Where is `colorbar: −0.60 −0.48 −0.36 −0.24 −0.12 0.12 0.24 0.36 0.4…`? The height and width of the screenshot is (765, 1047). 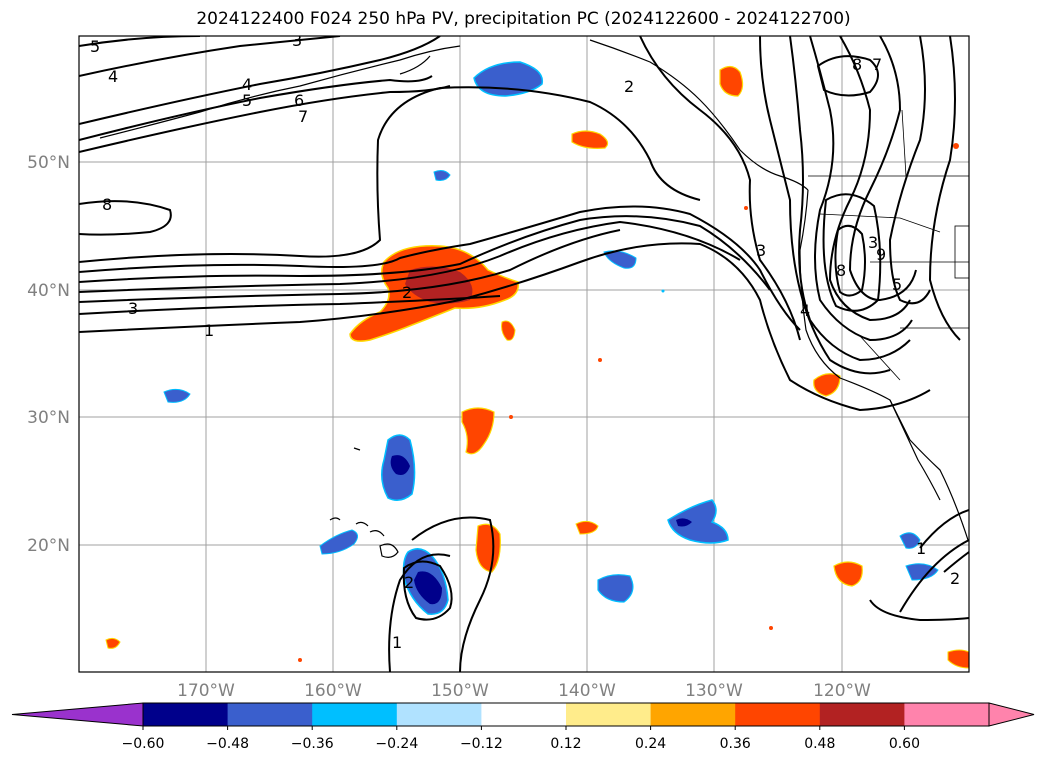 colorbar: −0.60 −0.48 −0.36 −0.24 −0.12 0.12 0.24 0.36 0.4… is located at coordinates (523, 727).